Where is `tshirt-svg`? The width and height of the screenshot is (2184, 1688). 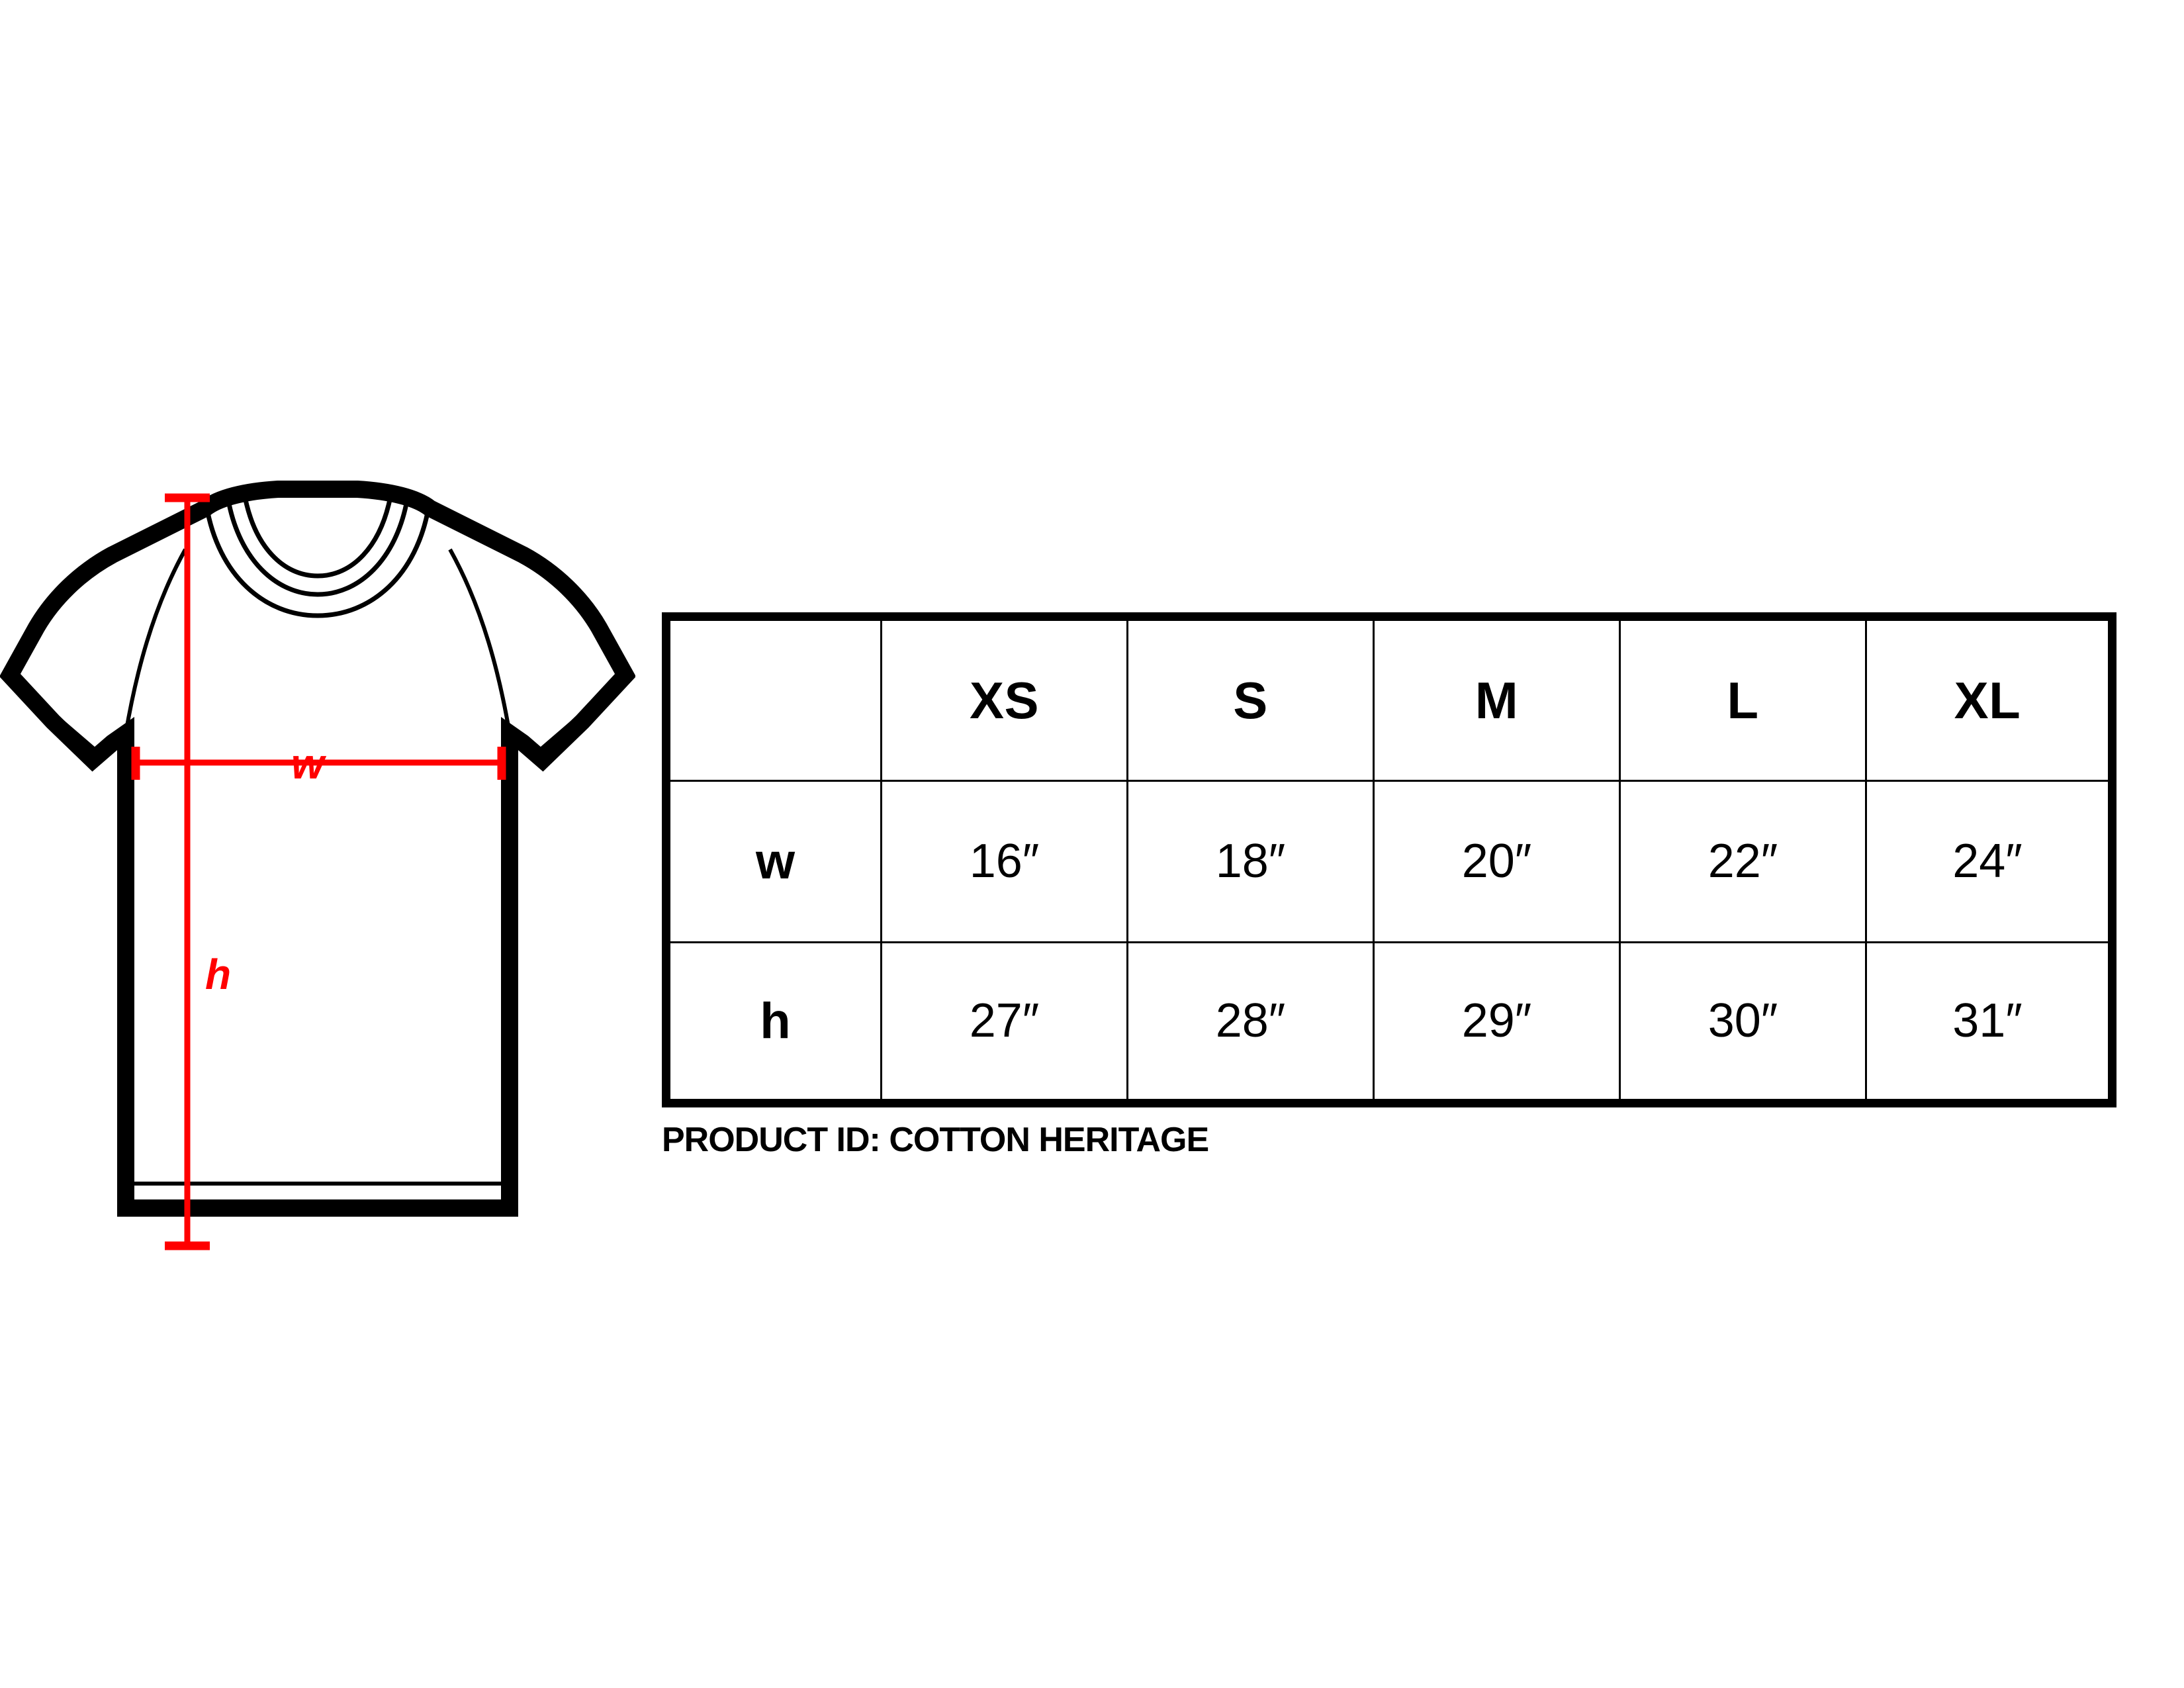
tshirt-svg is located at coordinates (317, 865).